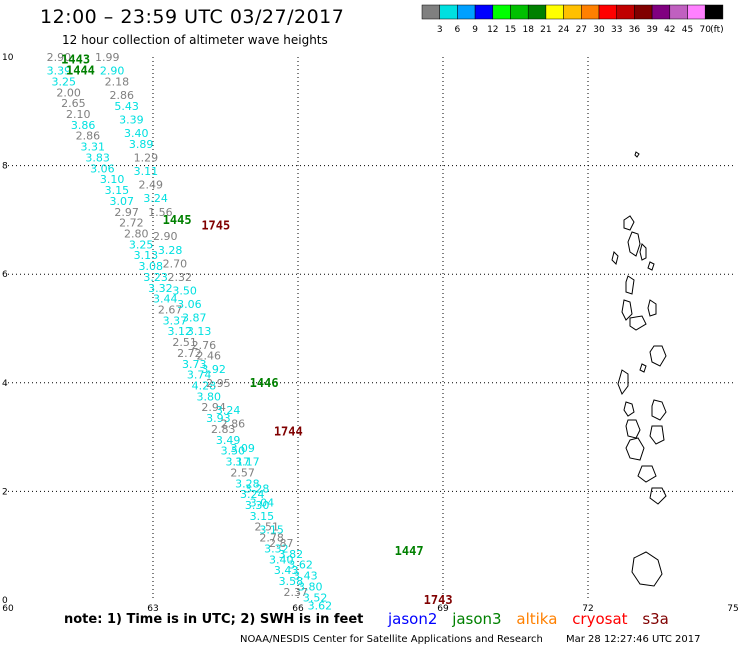 This screenshot has height=650, width=740. I want to click on swh-value: 1.29, so click(146, 157).